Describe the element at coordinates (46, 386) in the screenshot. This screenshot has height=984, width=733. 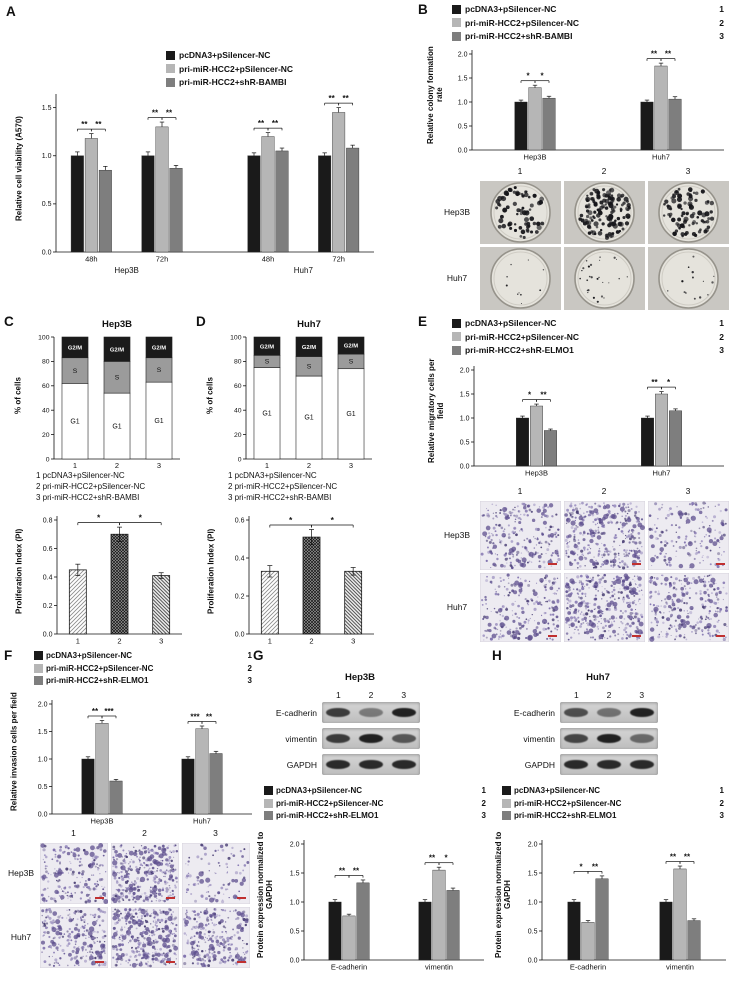
I see `y-tick-label: 60` at that location.